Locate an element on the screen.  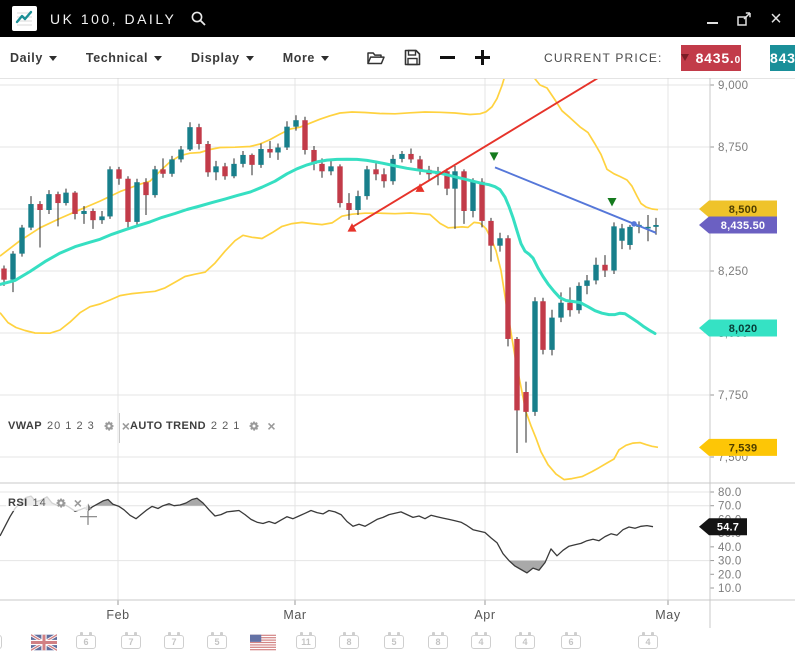
calendar-event-icon: 11 is located at coordinates (306, 641).